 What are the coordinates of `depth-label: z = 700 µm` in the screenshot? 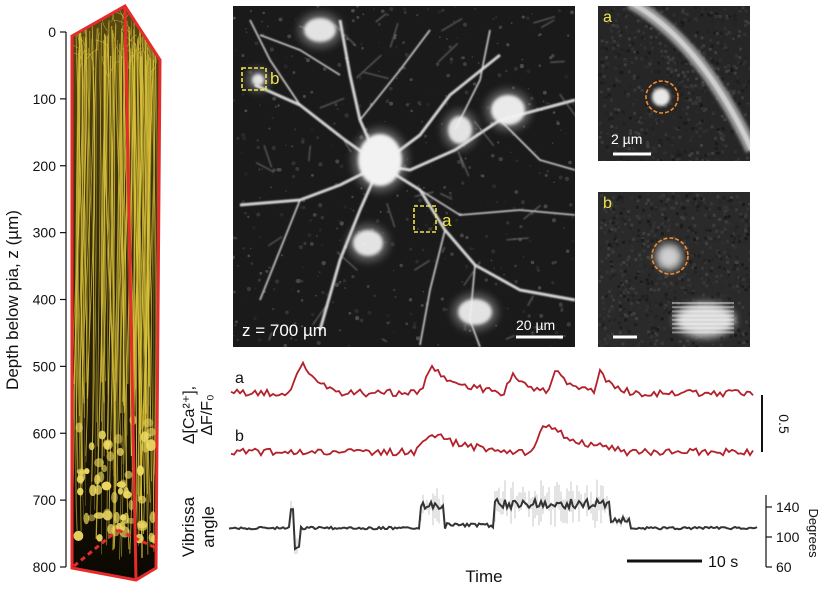 It's located at (284, 330).